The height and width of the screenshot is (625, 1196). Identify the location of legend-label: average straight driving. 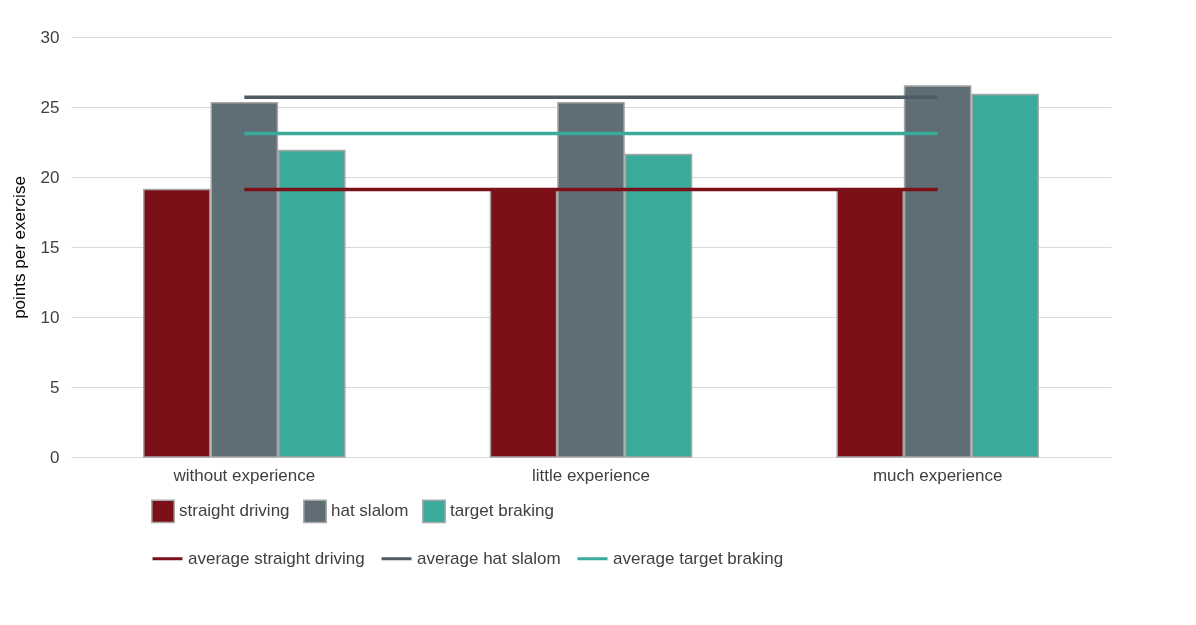
(276, 558).